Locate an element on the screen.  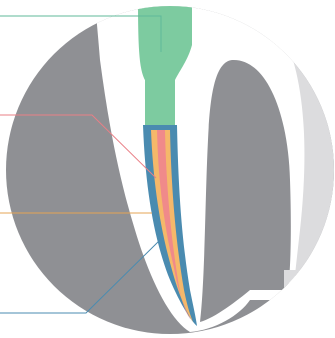
leader-line-root is located at coordinates (80, 276).